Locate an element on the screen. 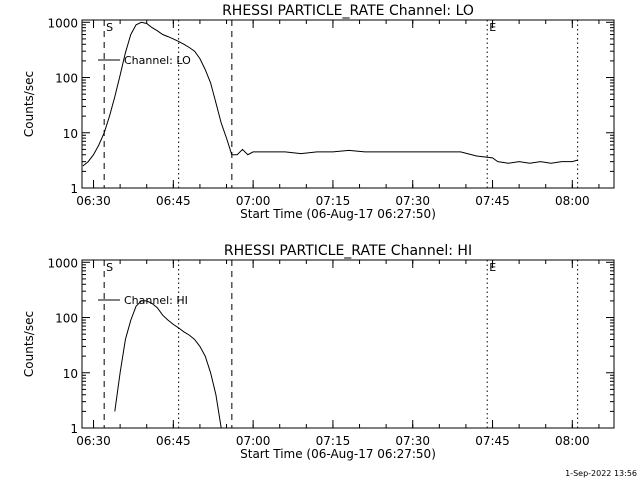  panel-1-y-tick-label-100: 100 is located at coordinates (66, 79).